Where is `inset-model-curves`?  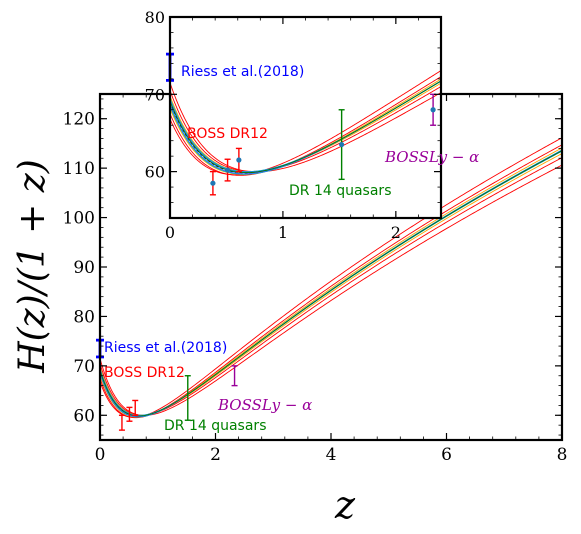
inset-model-curves is located at coordinates (305, 123).